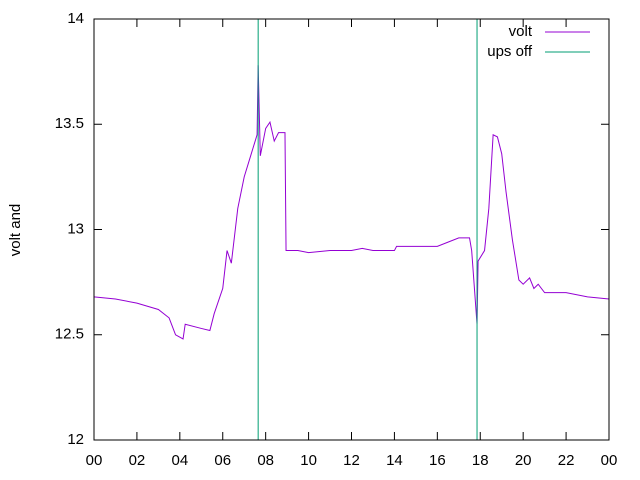  Describe the element at coordinates (75, 228) in the screenshot. I see `y-tick-label: 13` at that location.